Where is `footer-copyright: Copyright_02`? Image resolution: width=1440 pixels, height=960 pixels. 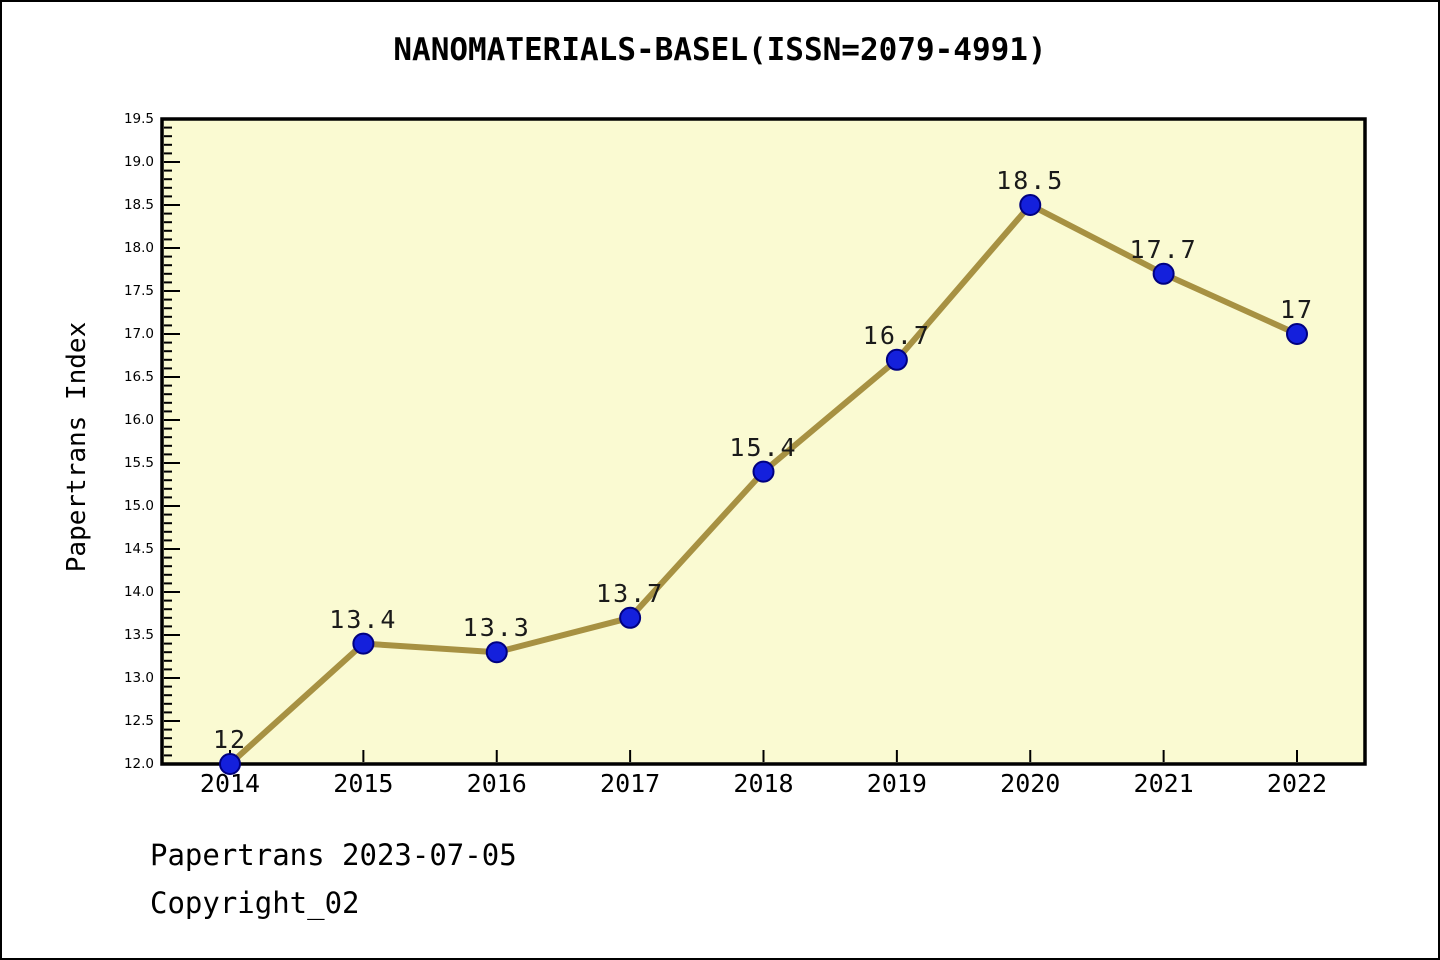 footer-copyright: Copyright_02 is located at coordinates (255, 903).